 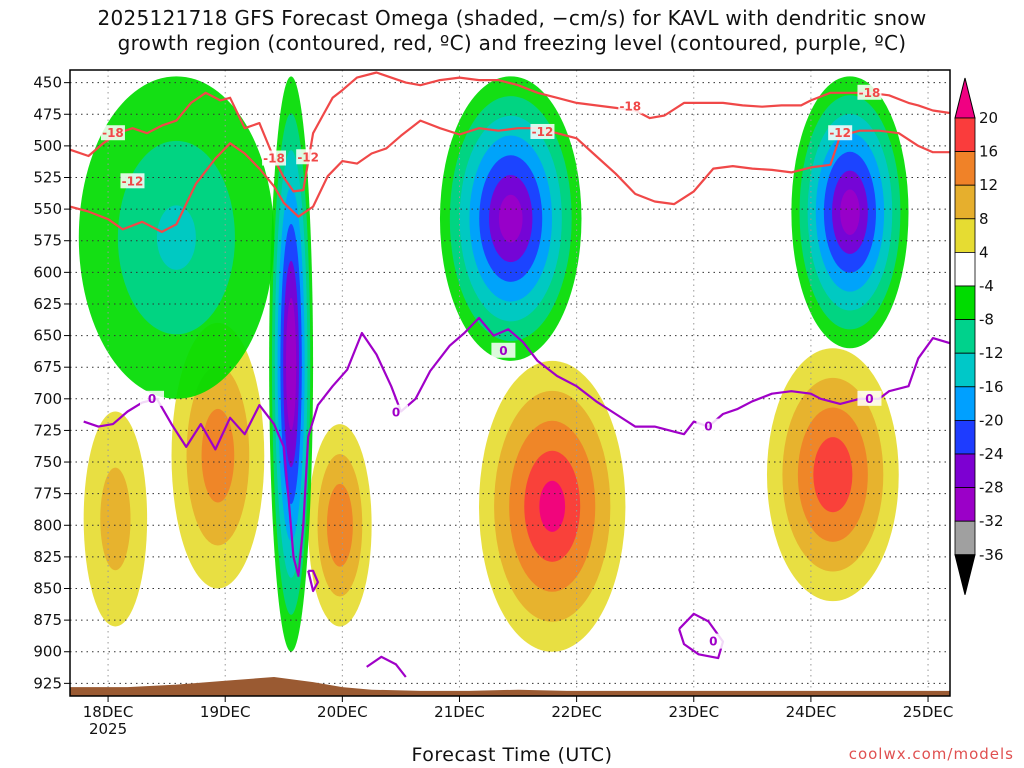 I want to click on y-tick-label-725: 725, so click(x=47, y=430).